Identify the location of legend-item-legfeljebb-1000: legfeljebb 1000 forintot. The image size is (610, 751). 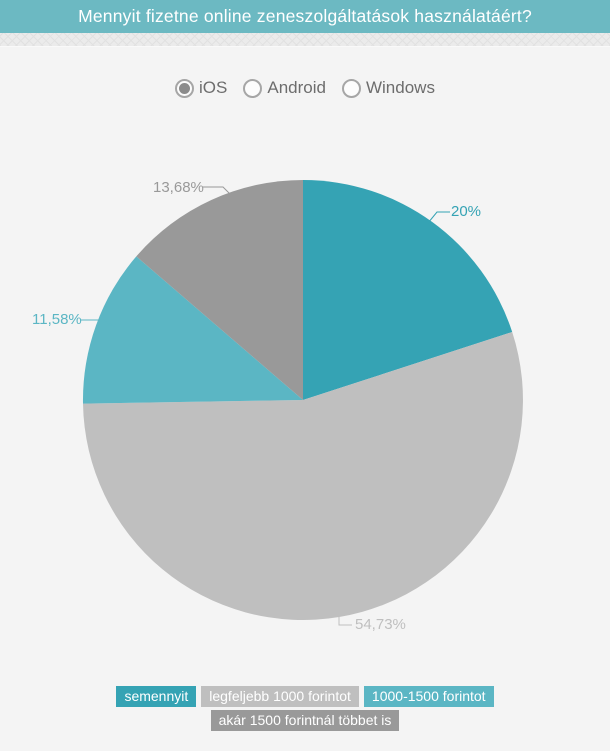
(280, 696).